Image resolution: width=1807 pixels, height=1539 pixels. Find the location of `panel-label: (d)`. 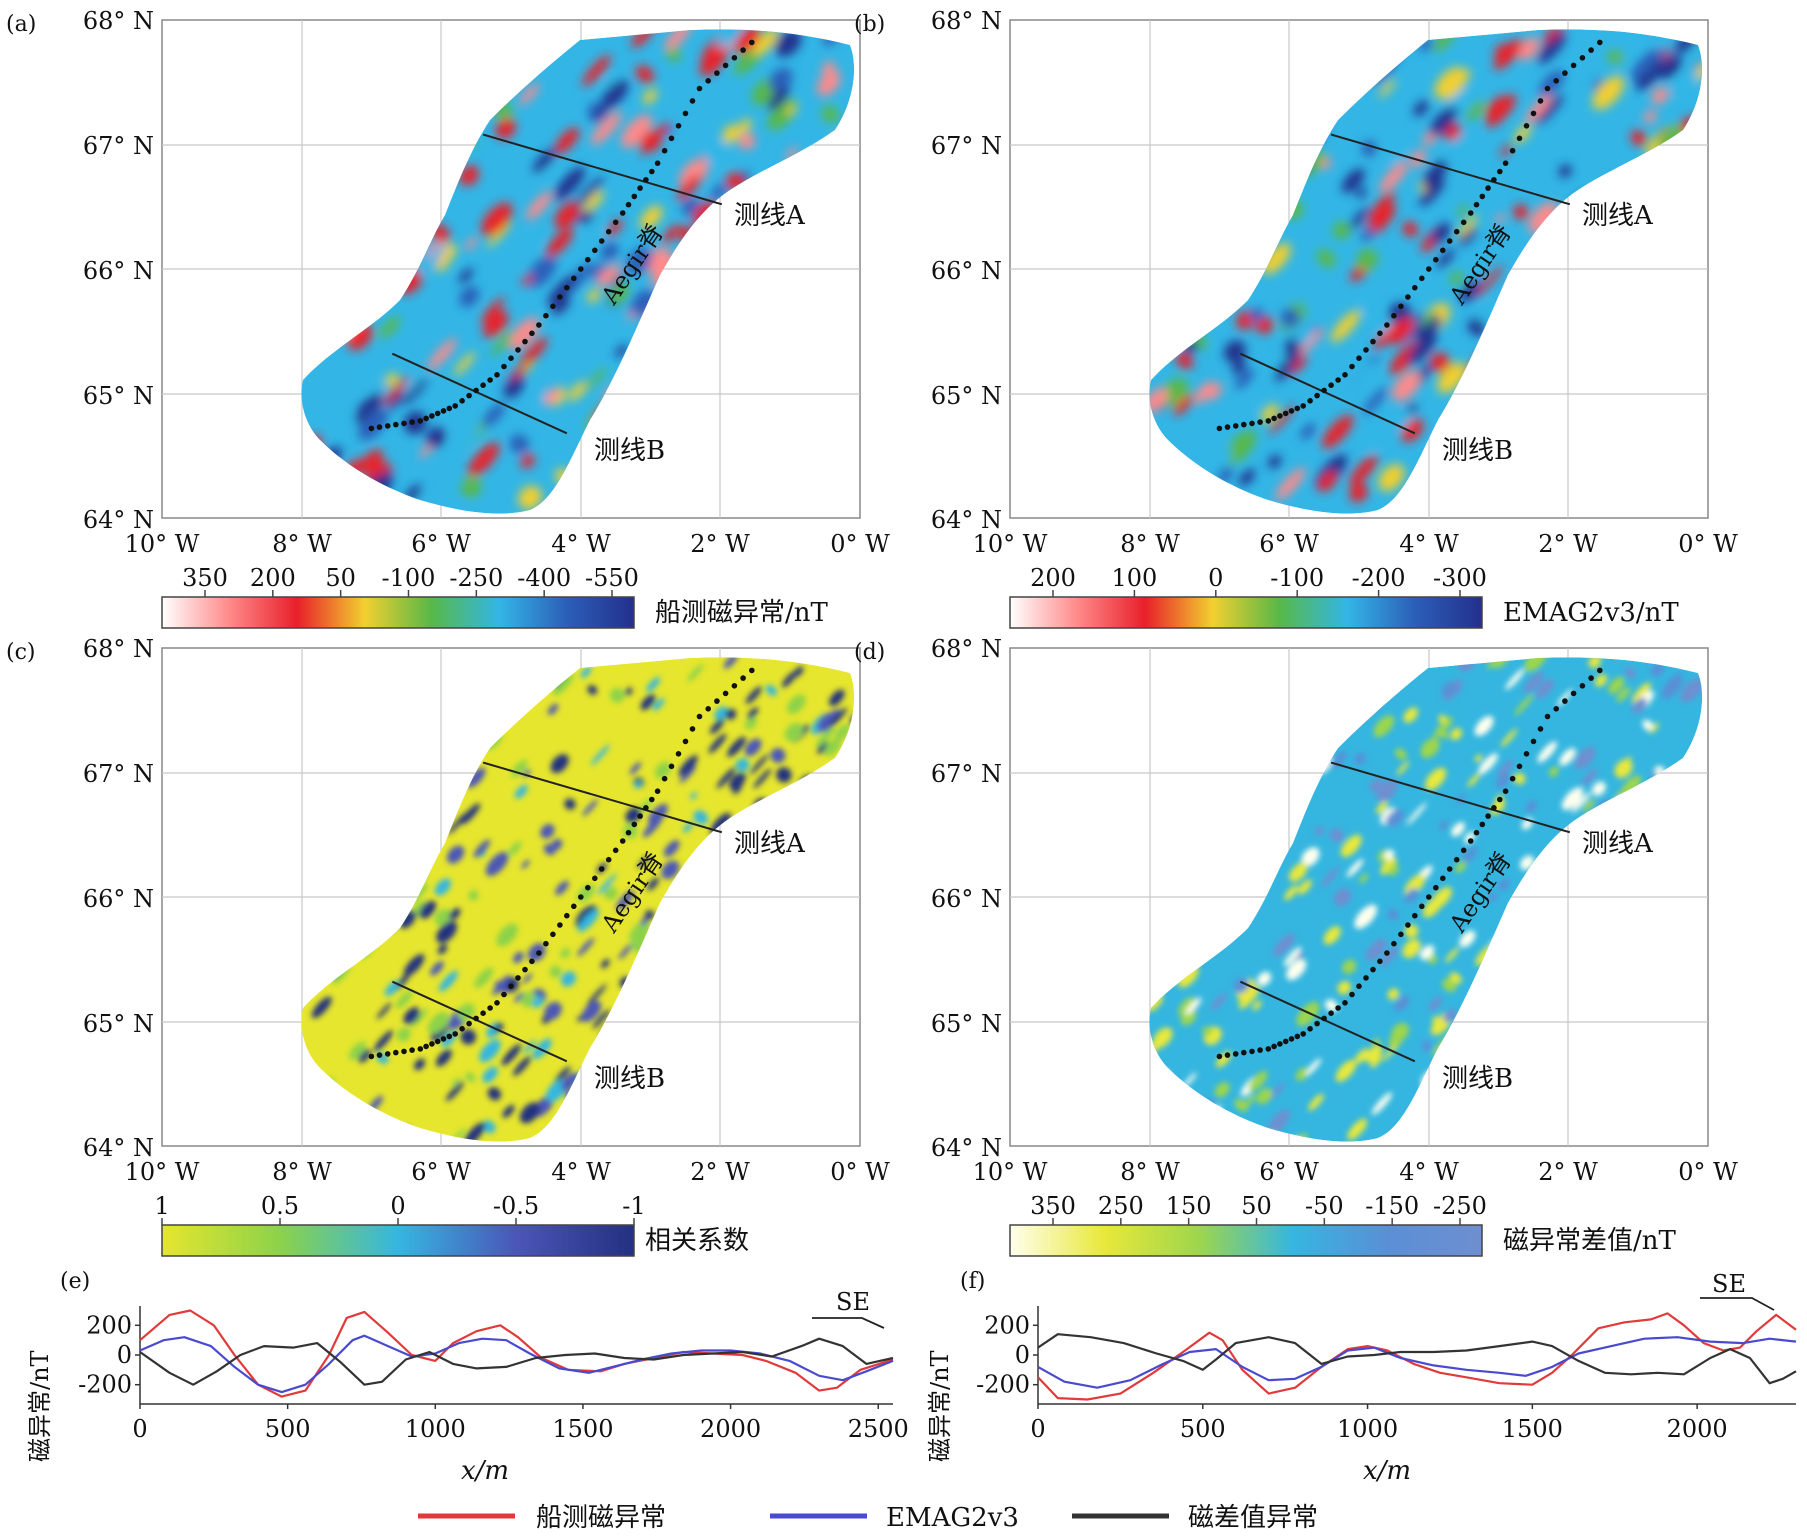

panel-label: (d) is located at coordinates (869, 652).